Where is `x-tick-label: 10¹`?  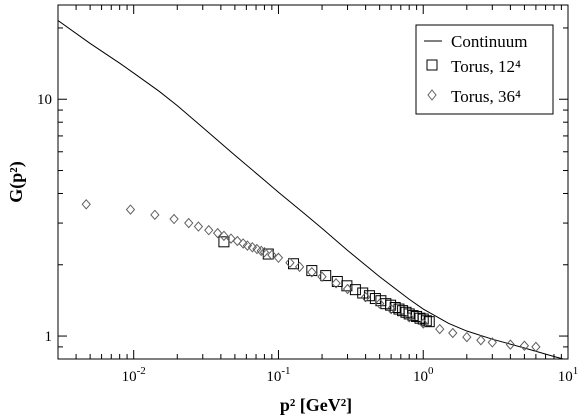
x-tick-label: 10¹ is located at coordinates (568, 375).